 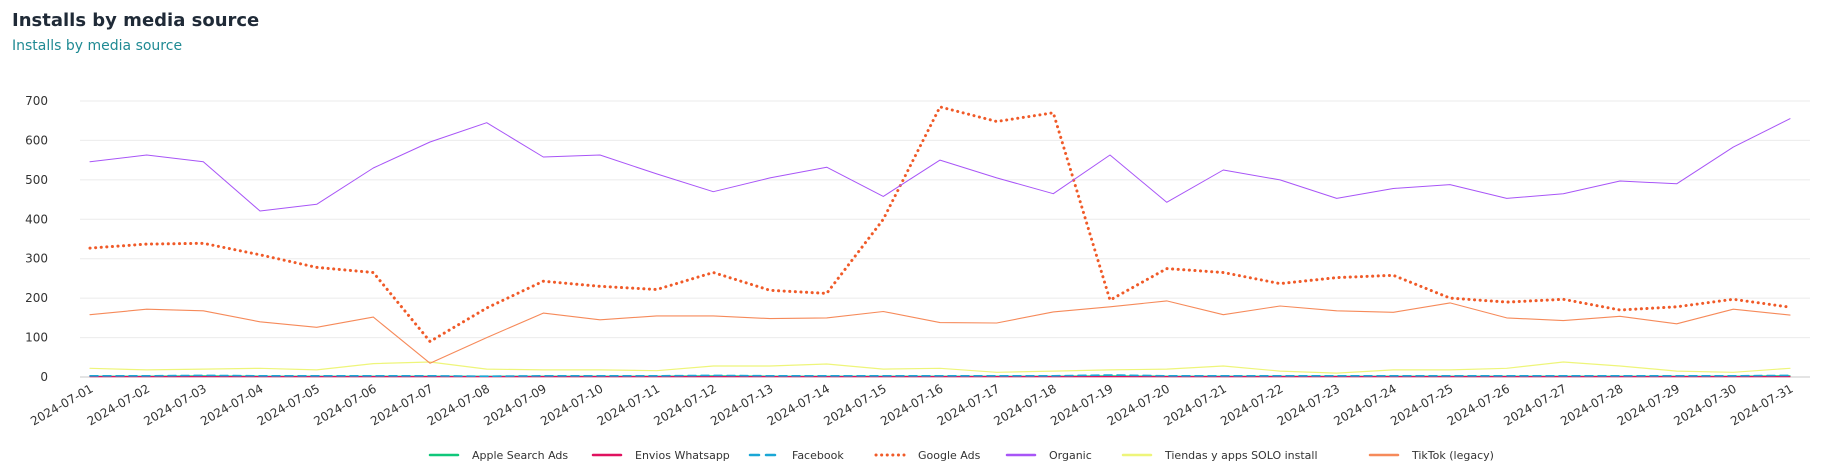 I want to click on y-tick-label: 400, so click(x=36, y=219).